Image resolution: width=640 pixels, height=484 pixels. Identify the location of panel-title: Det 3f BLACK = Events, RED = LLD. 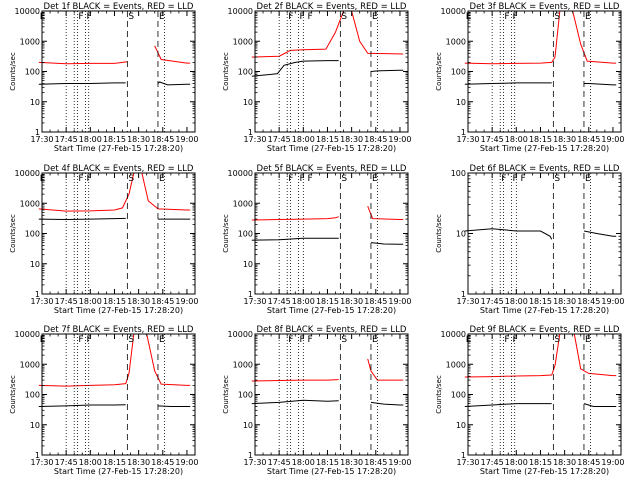
(545, 7).